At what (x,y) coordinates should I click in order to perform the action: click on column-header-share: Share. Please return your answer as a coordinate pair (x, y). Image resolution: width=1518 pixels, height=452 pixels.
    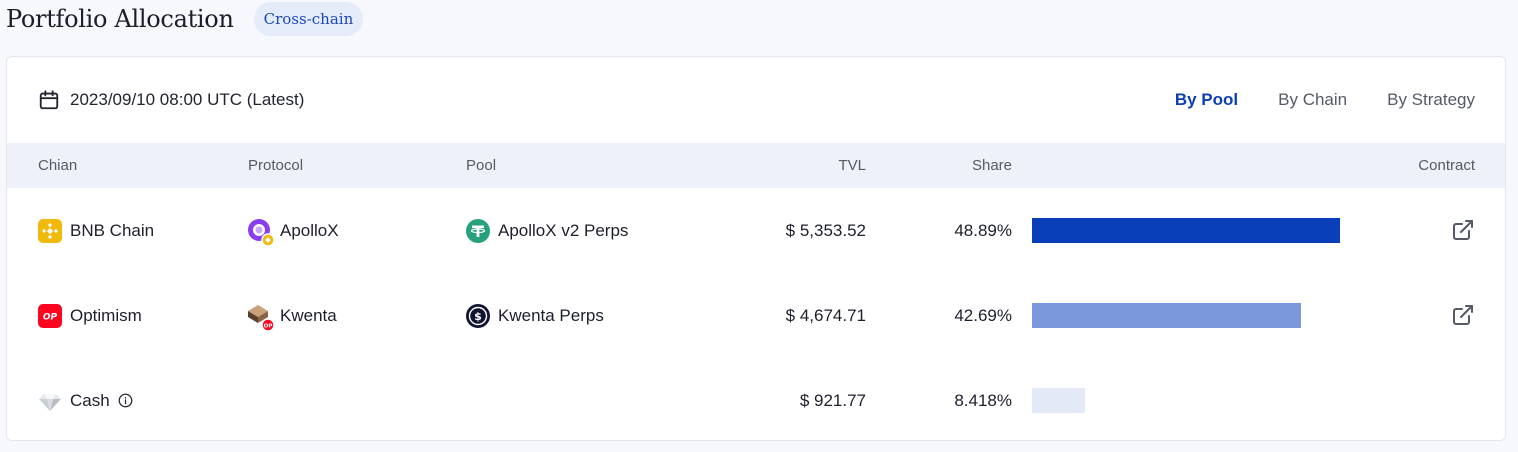
    Looking at the image, I should click on (991, 165).